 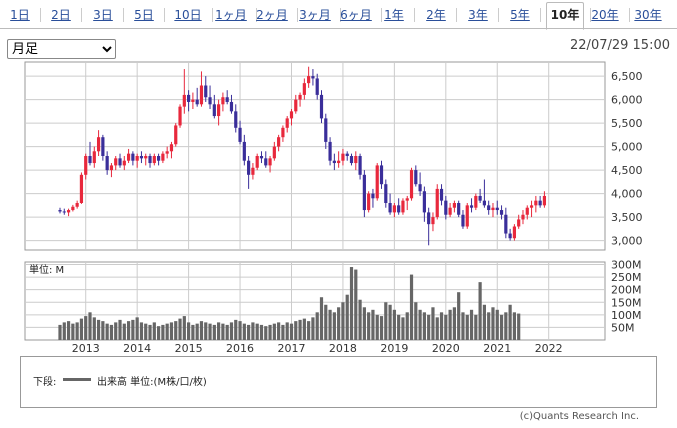 I want to click on tab-5: 10日, so click(x=188, y=15).